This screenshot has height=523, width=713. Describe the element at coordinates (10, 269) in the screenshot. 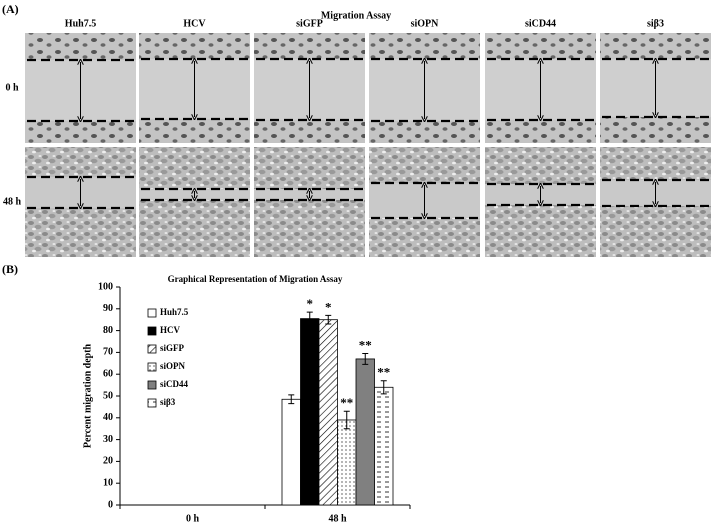

I see `panel-label: (B)` at that location.